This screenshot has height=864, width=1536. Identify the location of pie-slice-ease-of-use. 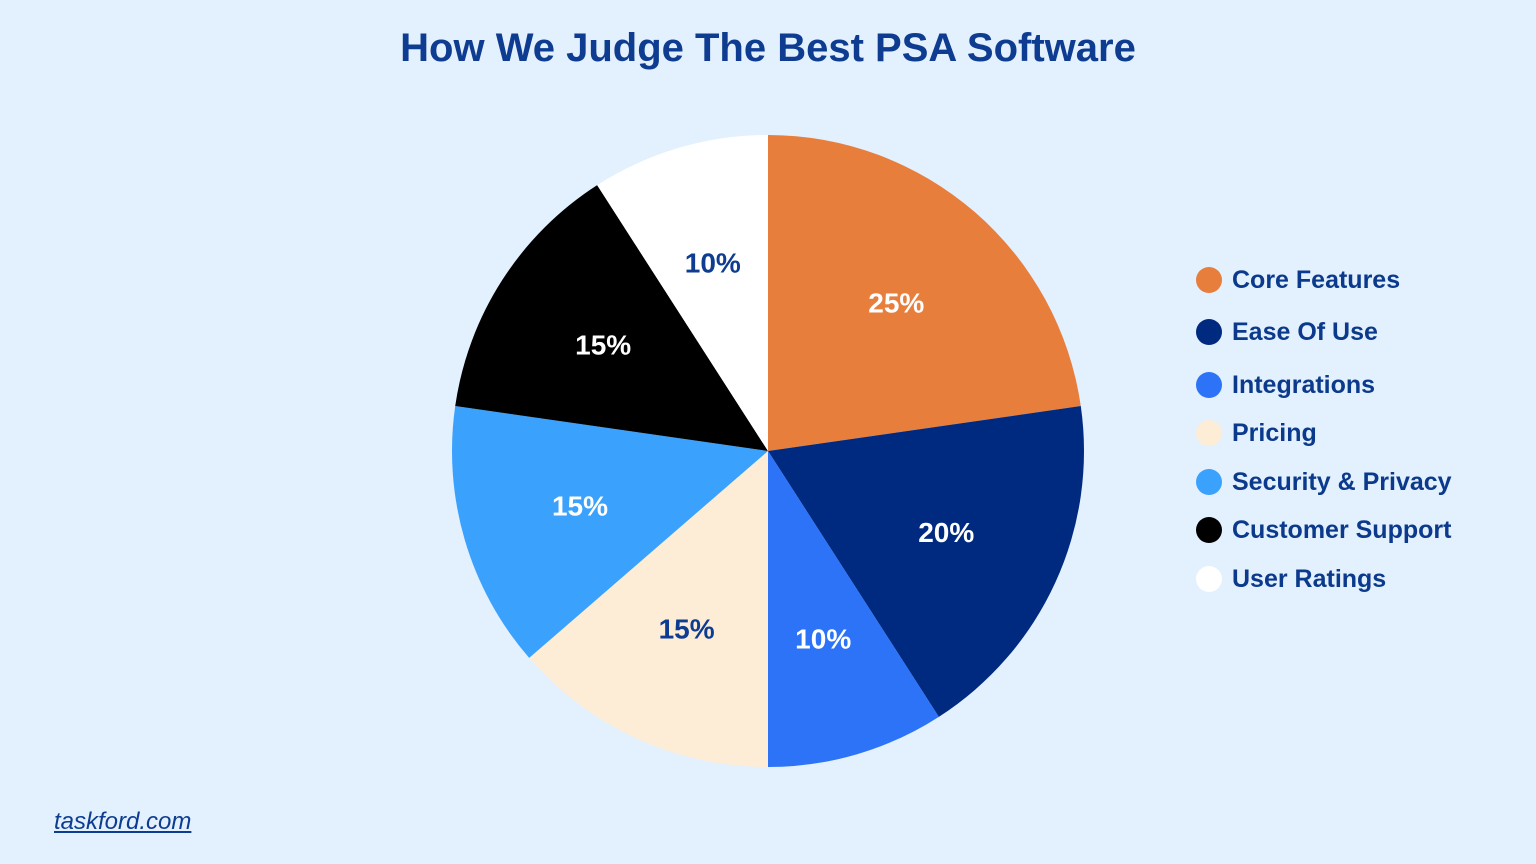
(926, 561).